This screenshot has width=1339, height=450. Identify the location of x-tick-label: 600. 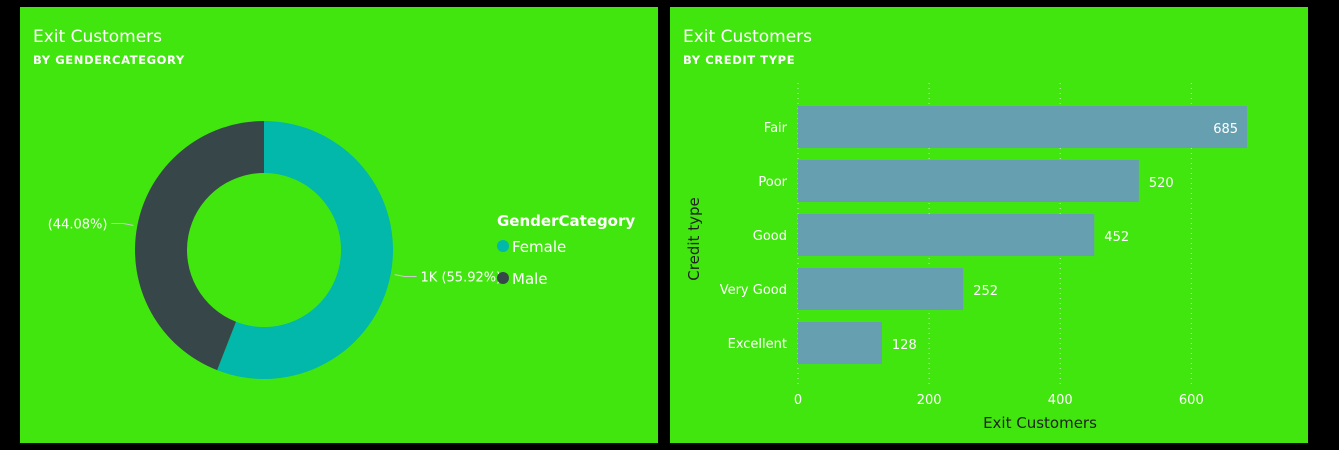
(1191, 400).